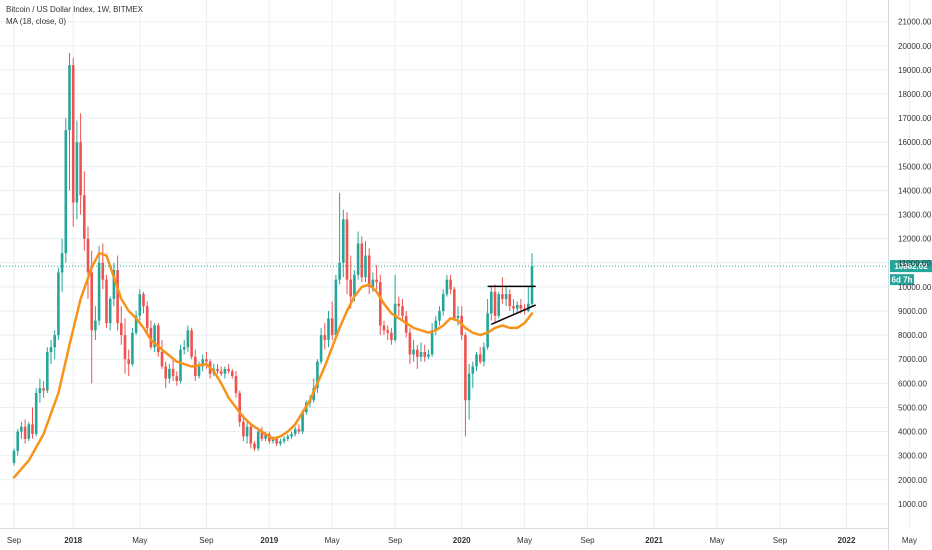  I want to click on countdown-label: 6d 7h, so click(902, 280).